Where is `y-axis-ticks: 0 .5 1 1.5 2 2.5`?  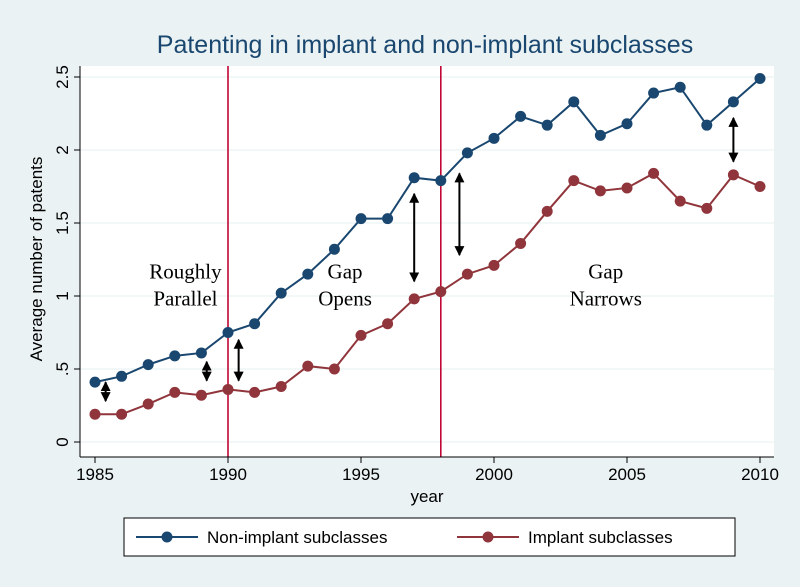 y-axis-ticks: 0 .5 1 1.5 2 2.5 is located at coordinates (66, 256).